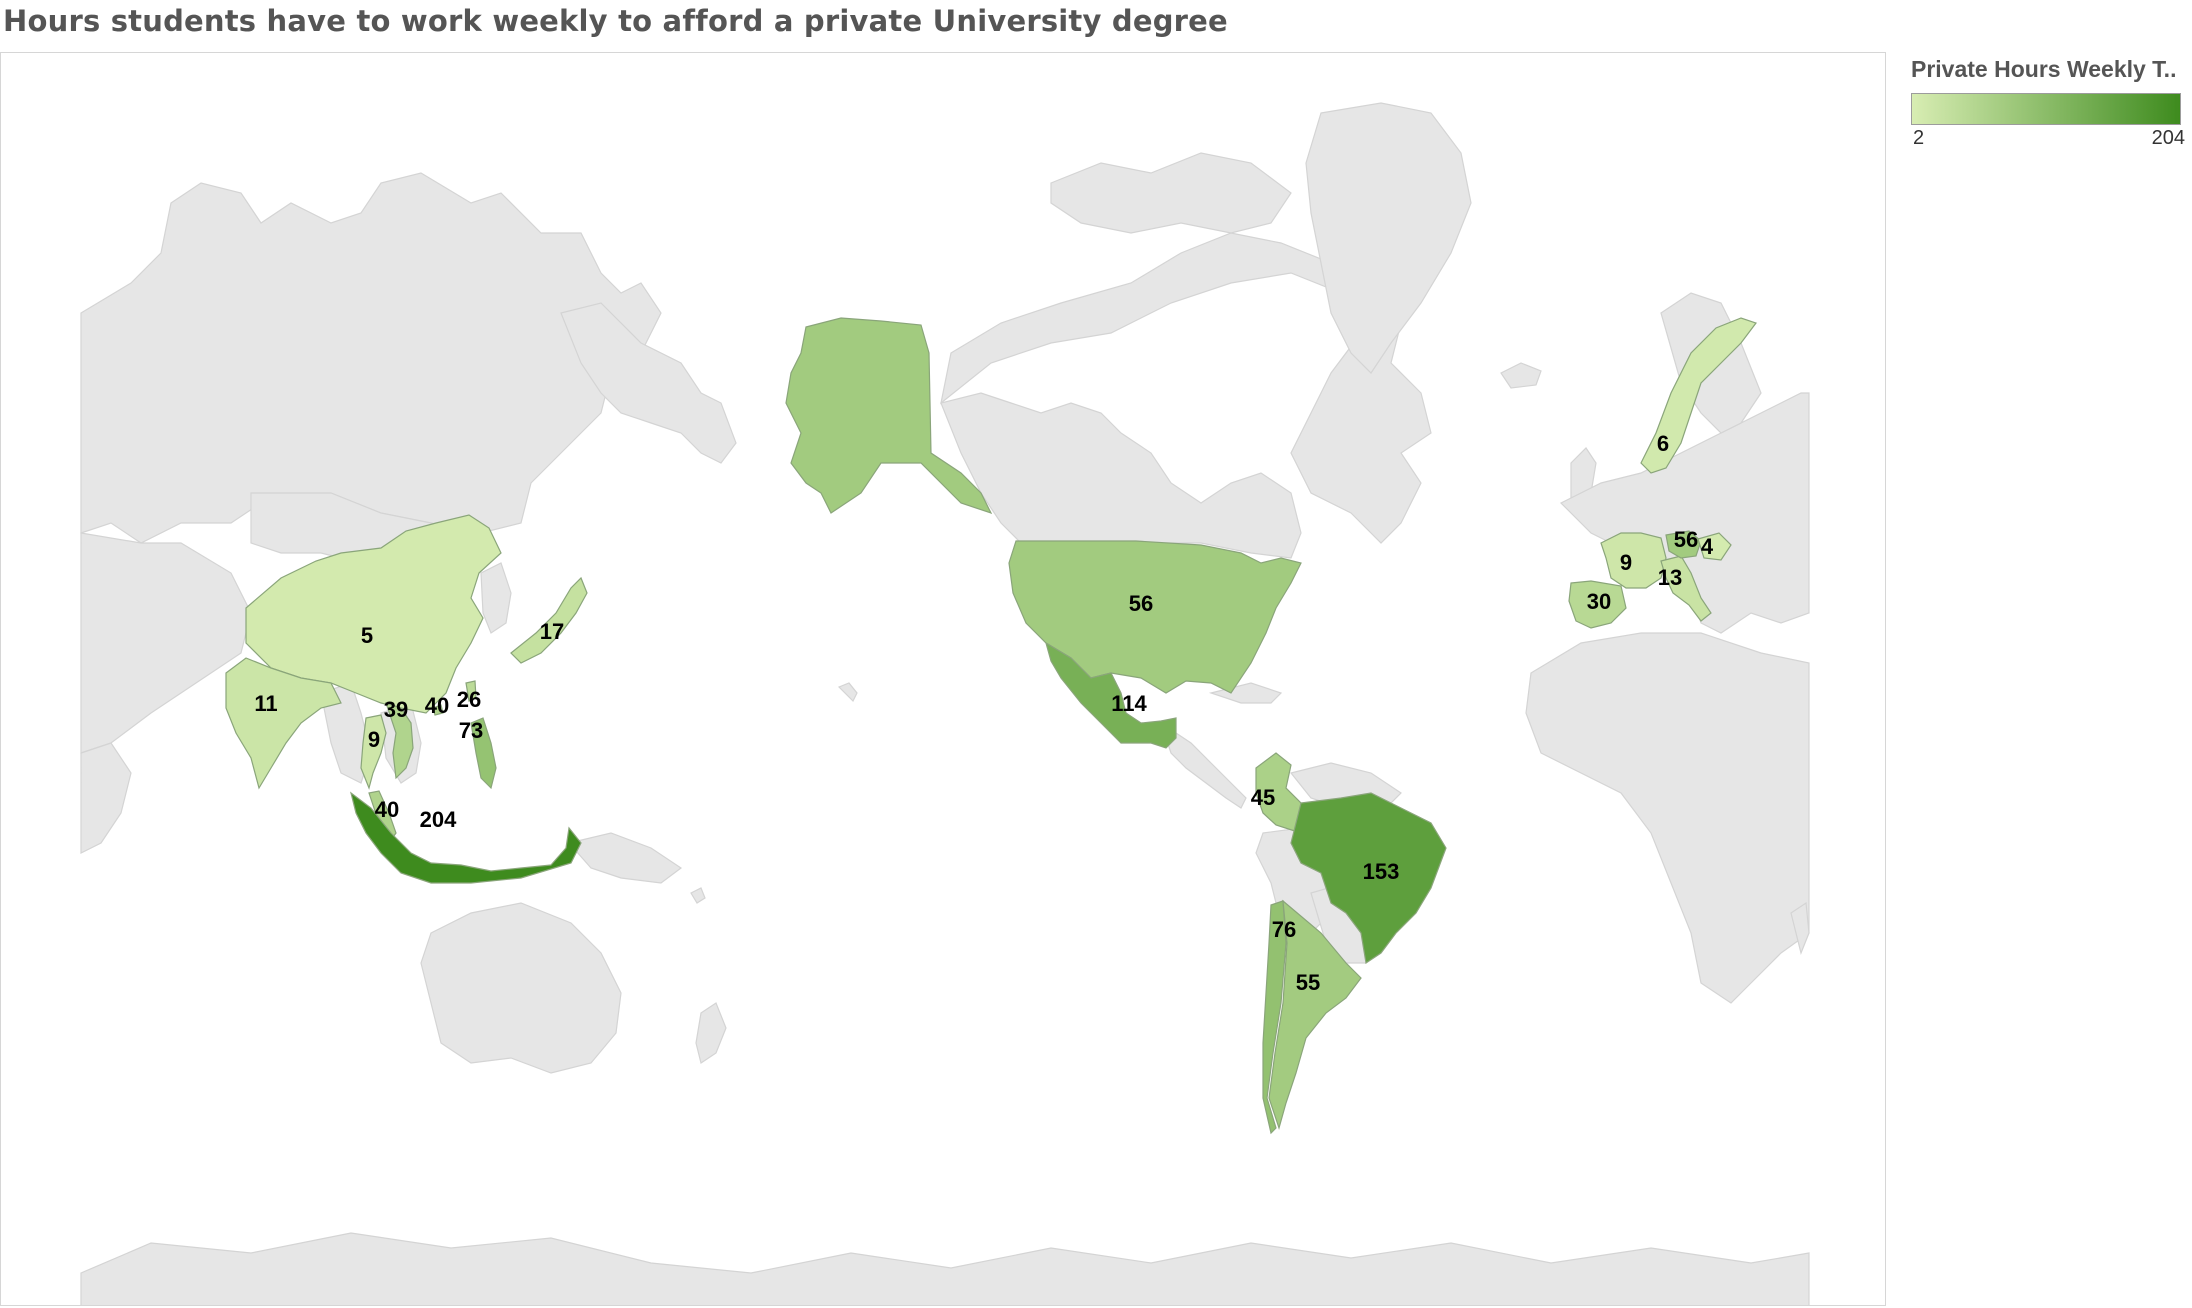 Image resolution: width=2192 pixels, height=1308 pixels. Describe the element at coordinates (1381, 871) in the screenshot. I see `label-brazil: 153` at that location.